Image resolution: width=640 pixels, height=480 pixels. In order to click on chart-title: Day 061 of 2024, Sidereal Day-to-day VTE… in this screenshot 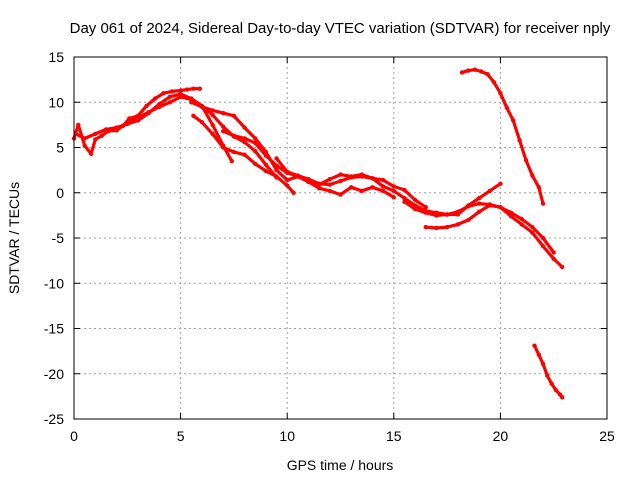, I will do `click(340, 28)`.